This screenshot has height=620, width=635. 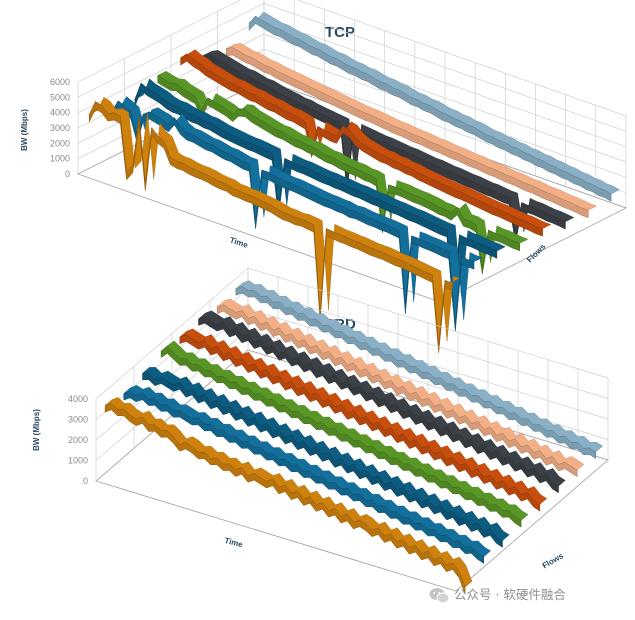 What do you see at coordinates (60, 97) in the screenshot?
I see `y-tick-label: 5000` at bounding box center [60, 97].